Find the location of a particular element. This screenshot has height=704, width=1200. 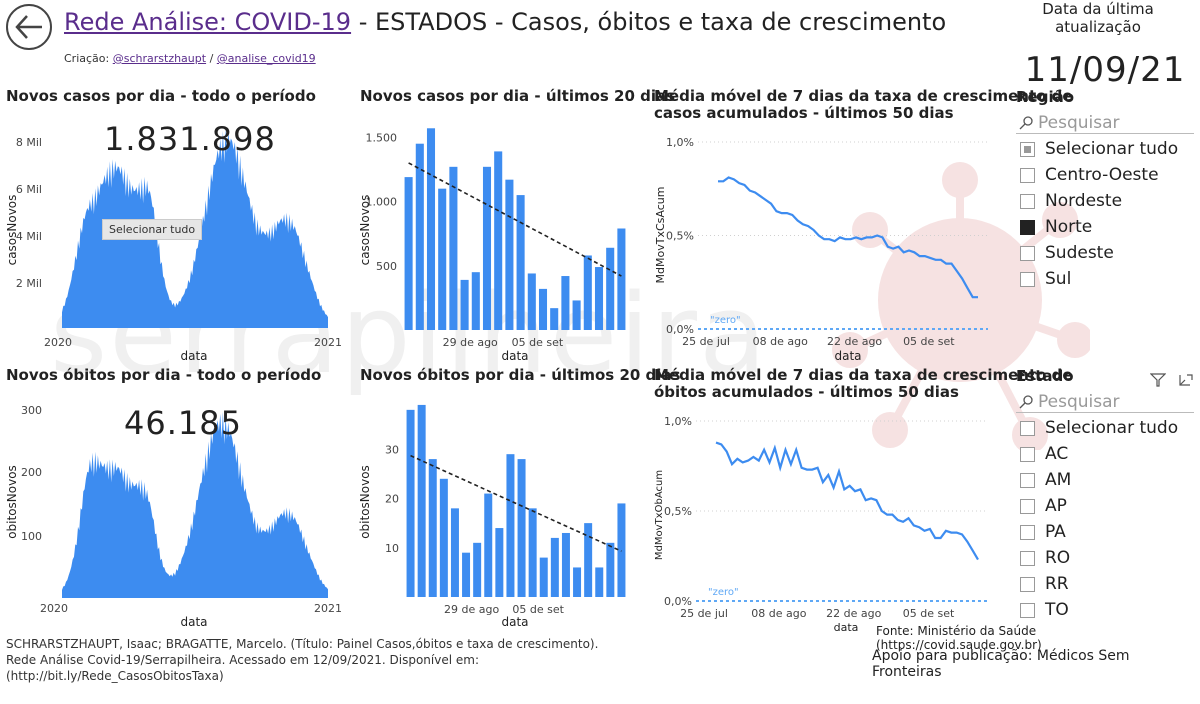

regiao-item: Sul is located at coordinates (1105, 279).